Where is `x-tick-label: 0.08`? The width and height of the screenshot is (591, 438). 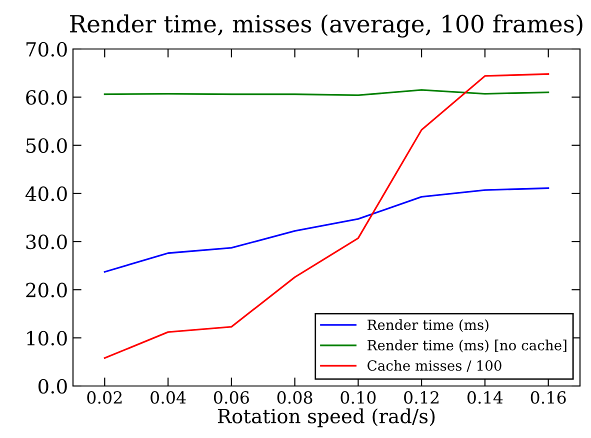 x-tick-label: 0.08 is located at coordinates (294, 397).